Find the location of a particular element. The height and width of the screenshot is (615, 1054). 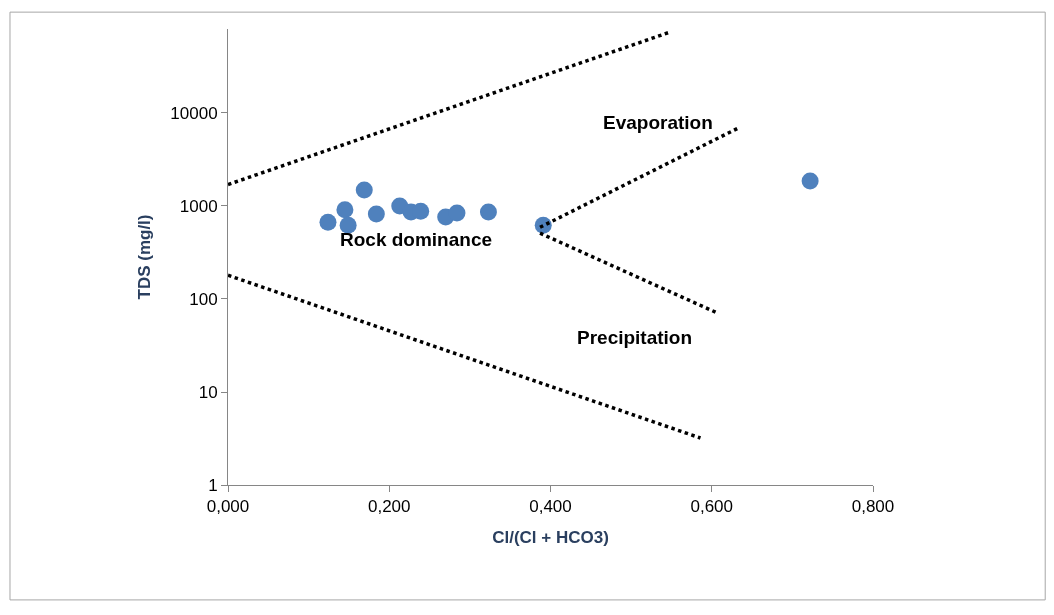

annotation: Precipitation is located at coordinates (635, 337).